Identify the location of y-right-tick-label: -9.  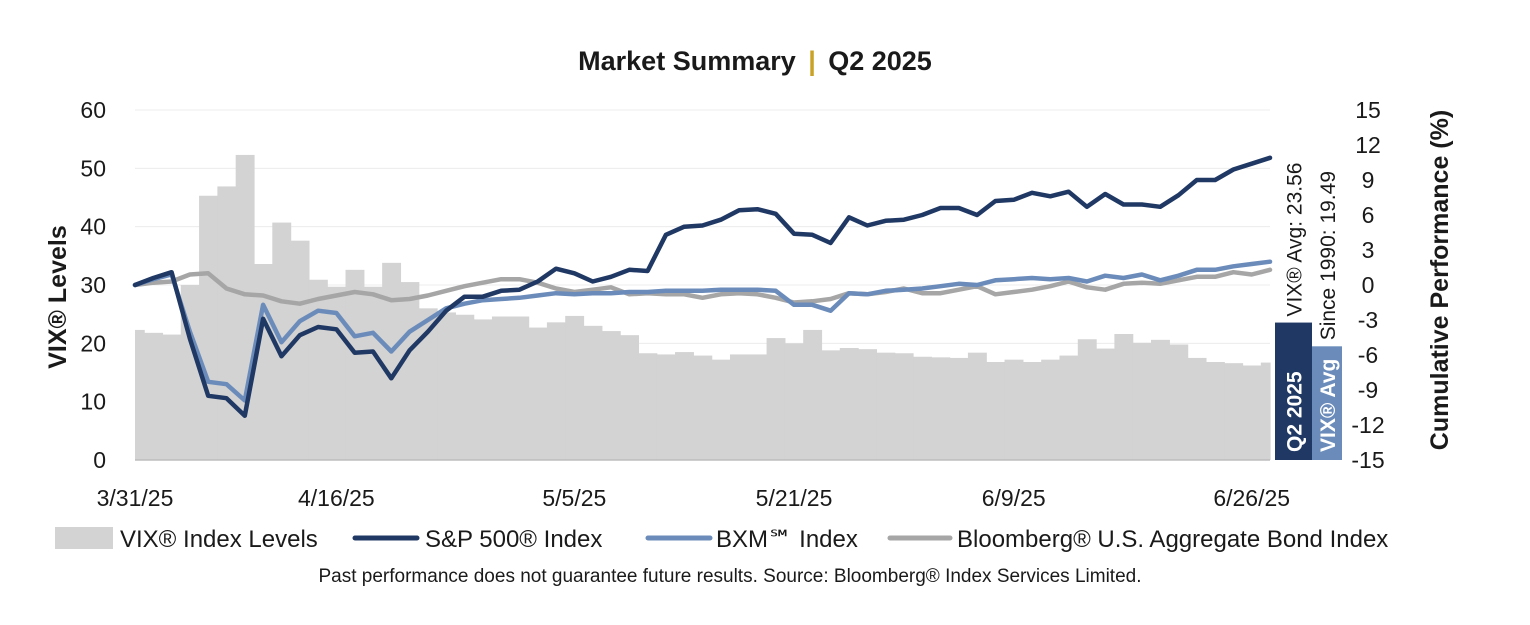
(1368, 390).